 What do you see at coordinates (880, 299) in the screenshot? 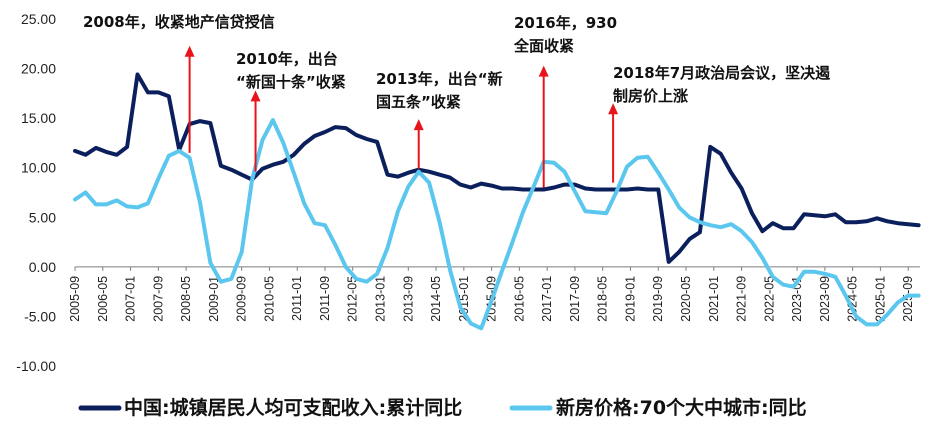
I see `x-tick-label: 2025-01` at bounding box center [880, 299].